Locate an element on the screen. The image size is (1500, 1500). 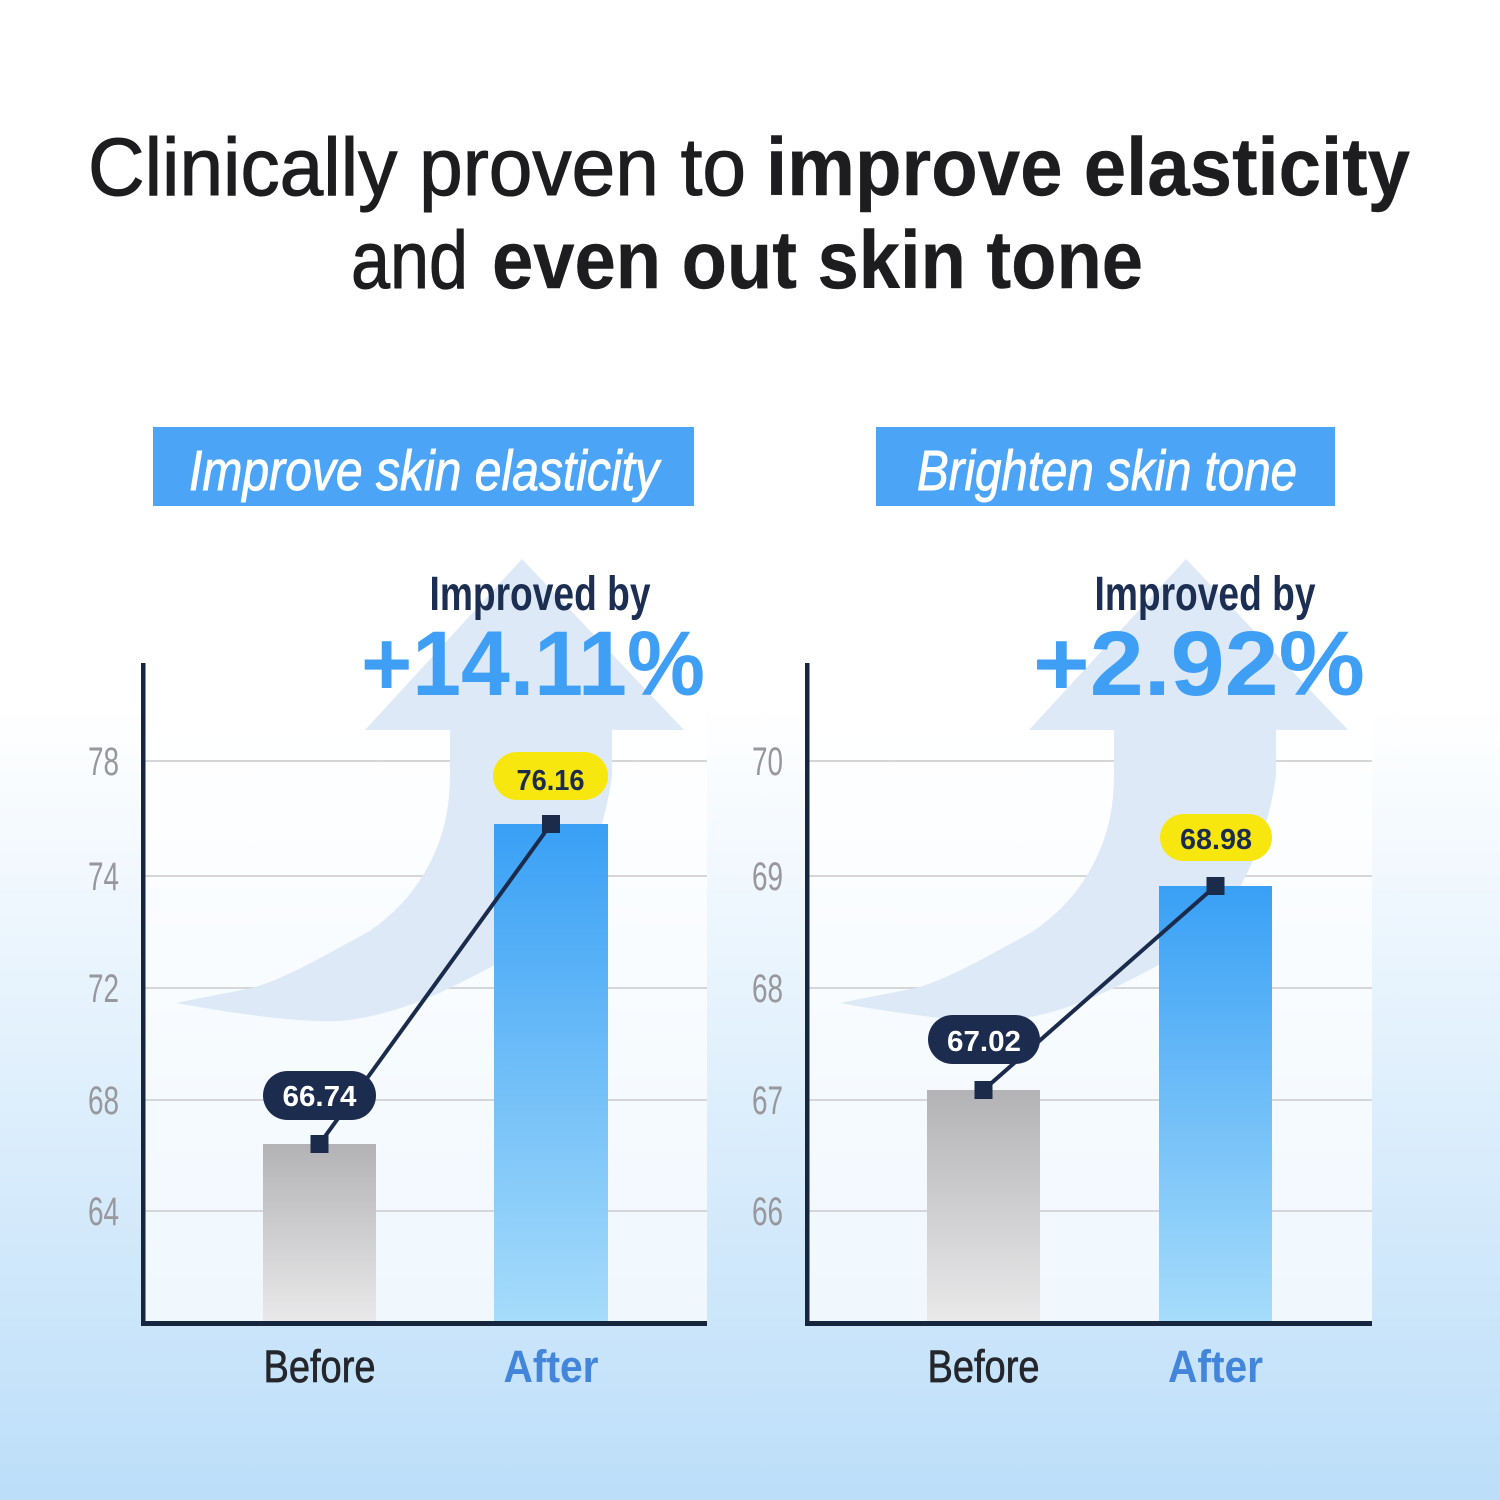
svg-text: 78 is located at coordinates (103, 762).